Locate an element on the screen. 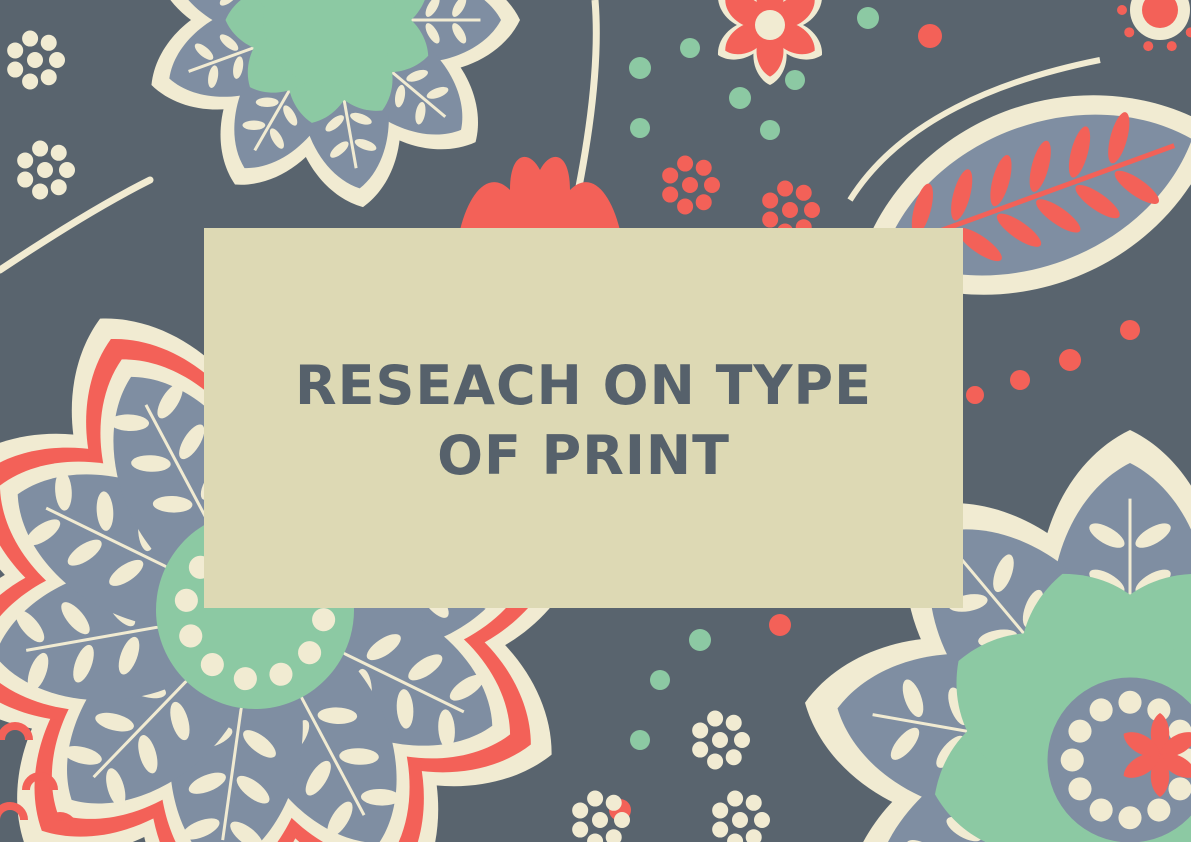 The image size is (1191, 842). dot-ring-corner is located at coordinates (1154, 28).